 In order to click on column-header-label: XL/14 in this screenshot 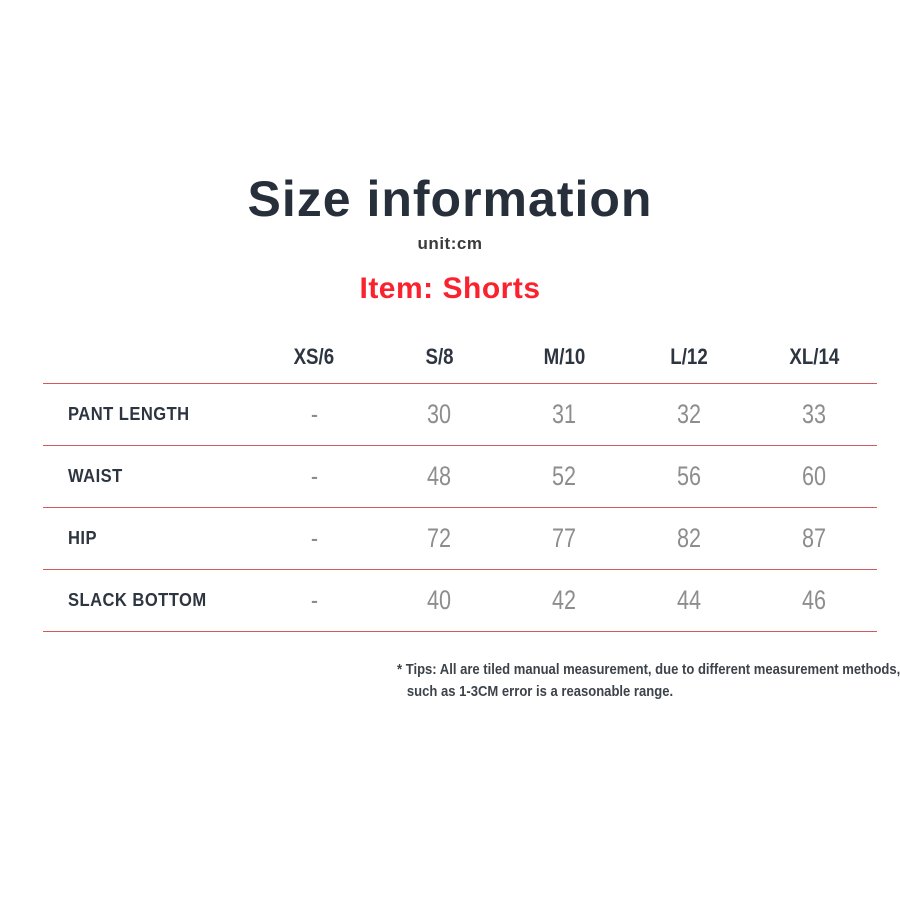, I will do `click(814, 356)`.